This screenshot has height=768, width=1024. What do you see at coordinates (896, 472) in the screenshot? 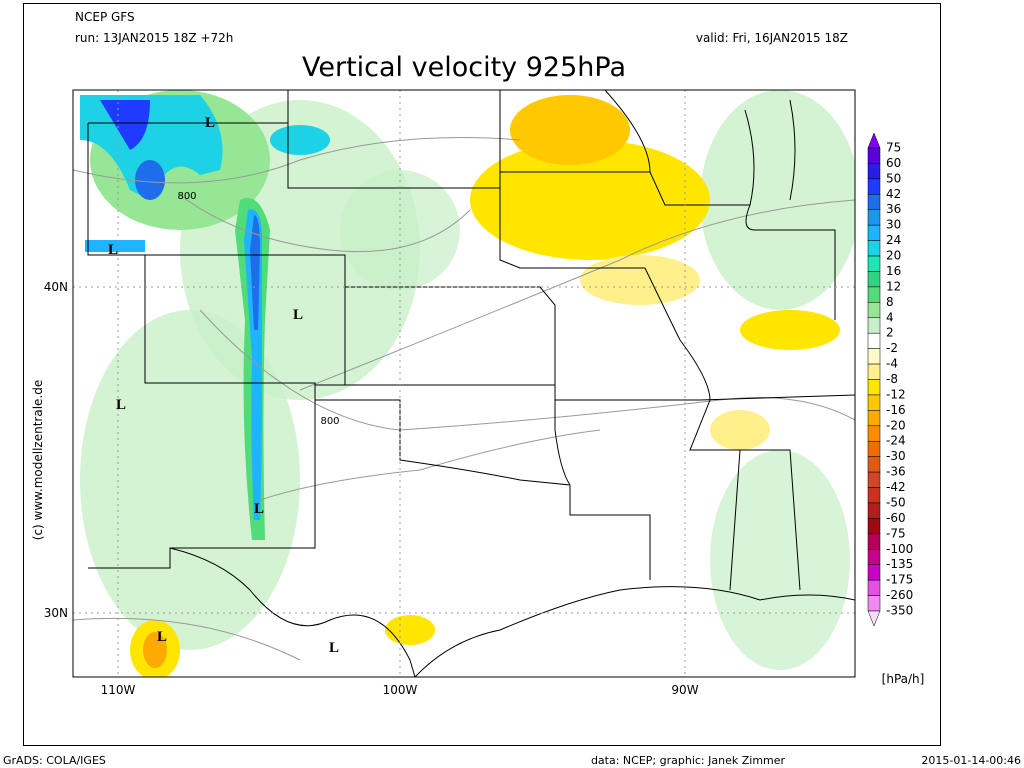
I see `colorbar-label: -36` at bounding box center [896, 472].